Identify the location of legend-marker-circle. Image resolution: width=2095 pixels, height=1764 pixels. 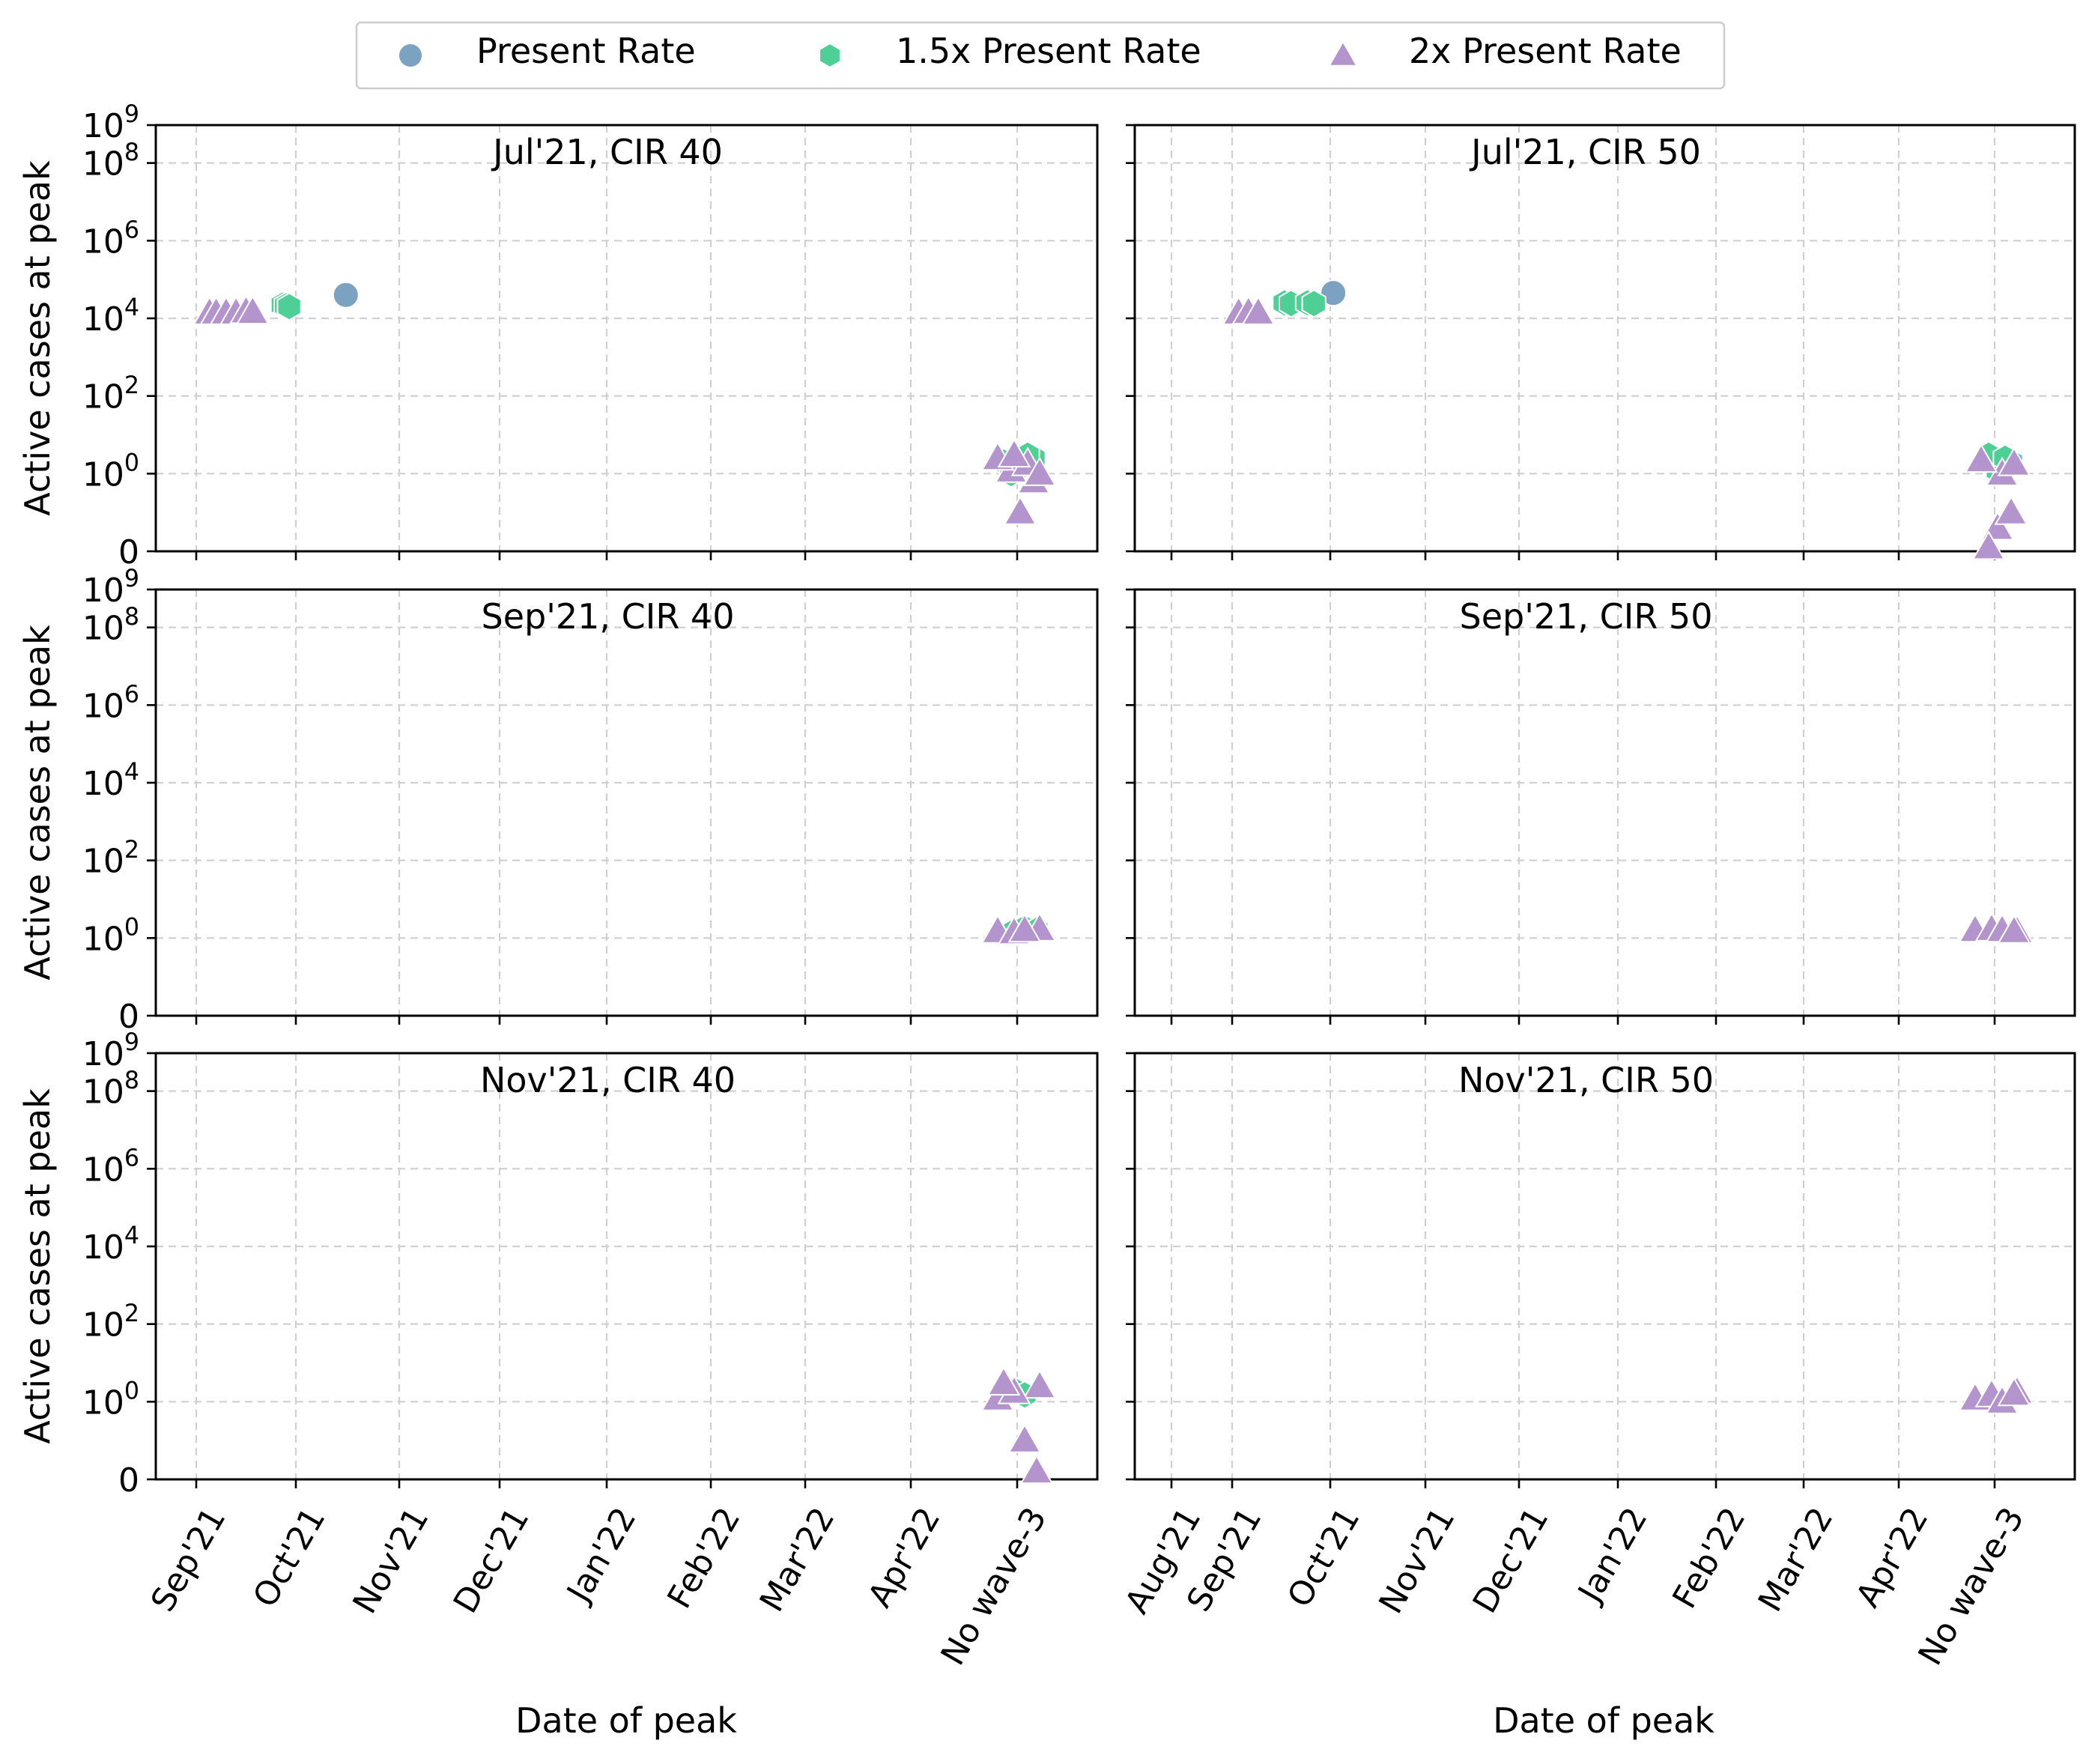
(411, 55).